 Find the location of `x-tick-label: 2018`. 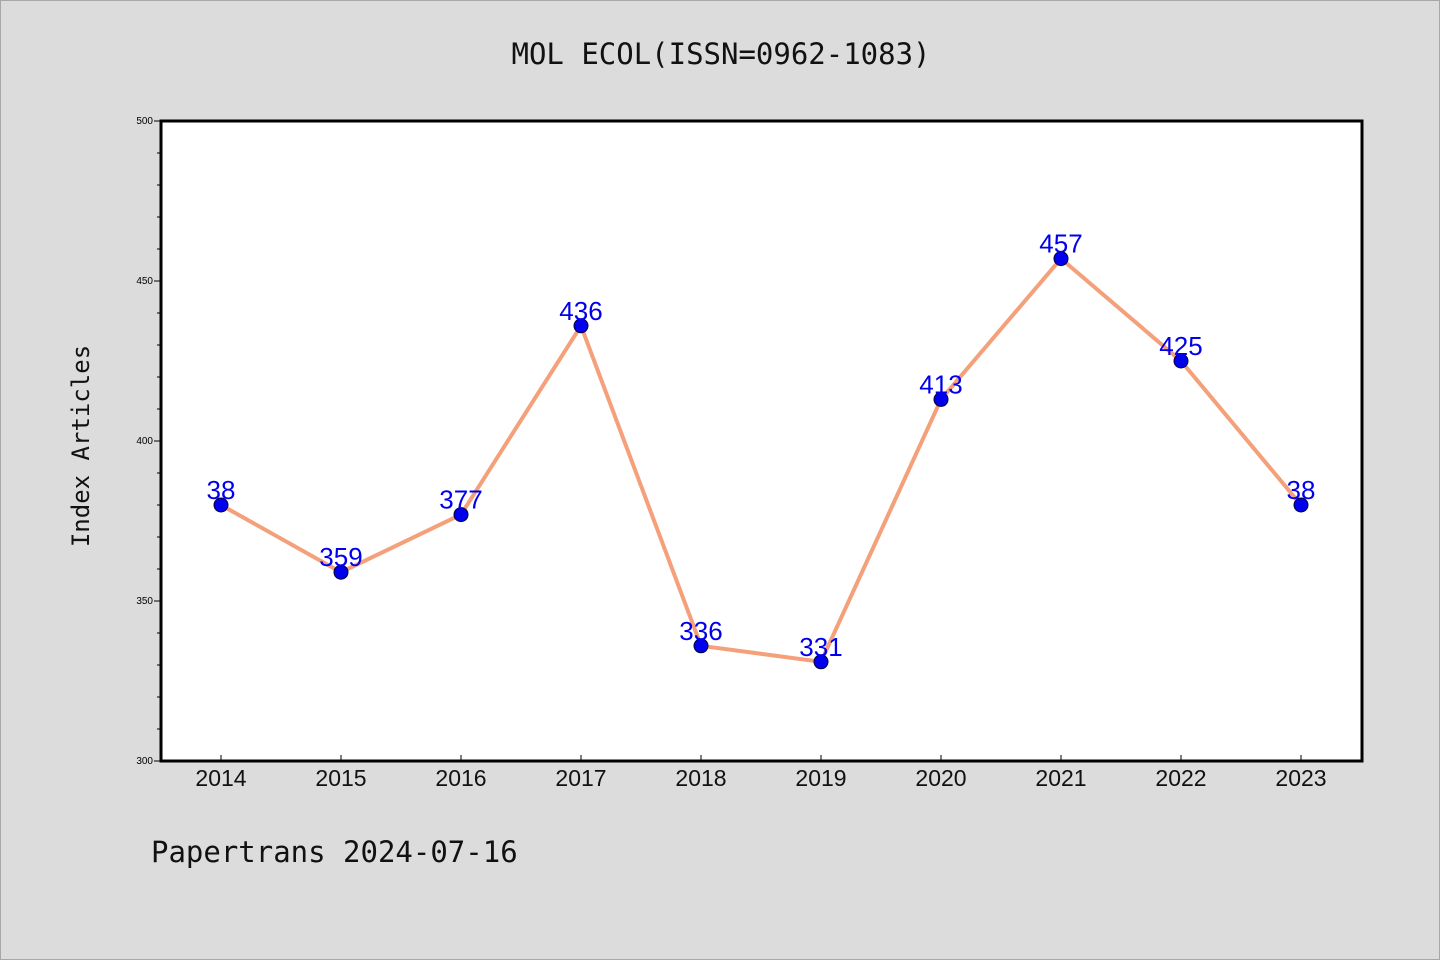

x-tick-label: 2018 is located at coordinates (700, 778).